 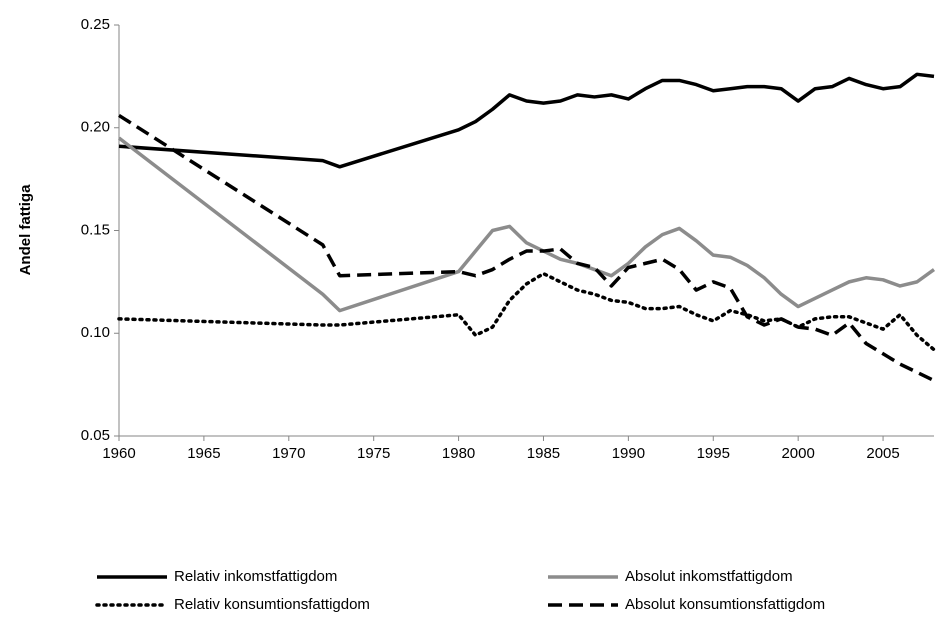 What do you see at coordinates (797, 453) in the screenshot?
I see `x-tick-label: 2000` at bounding box center [797, 453].